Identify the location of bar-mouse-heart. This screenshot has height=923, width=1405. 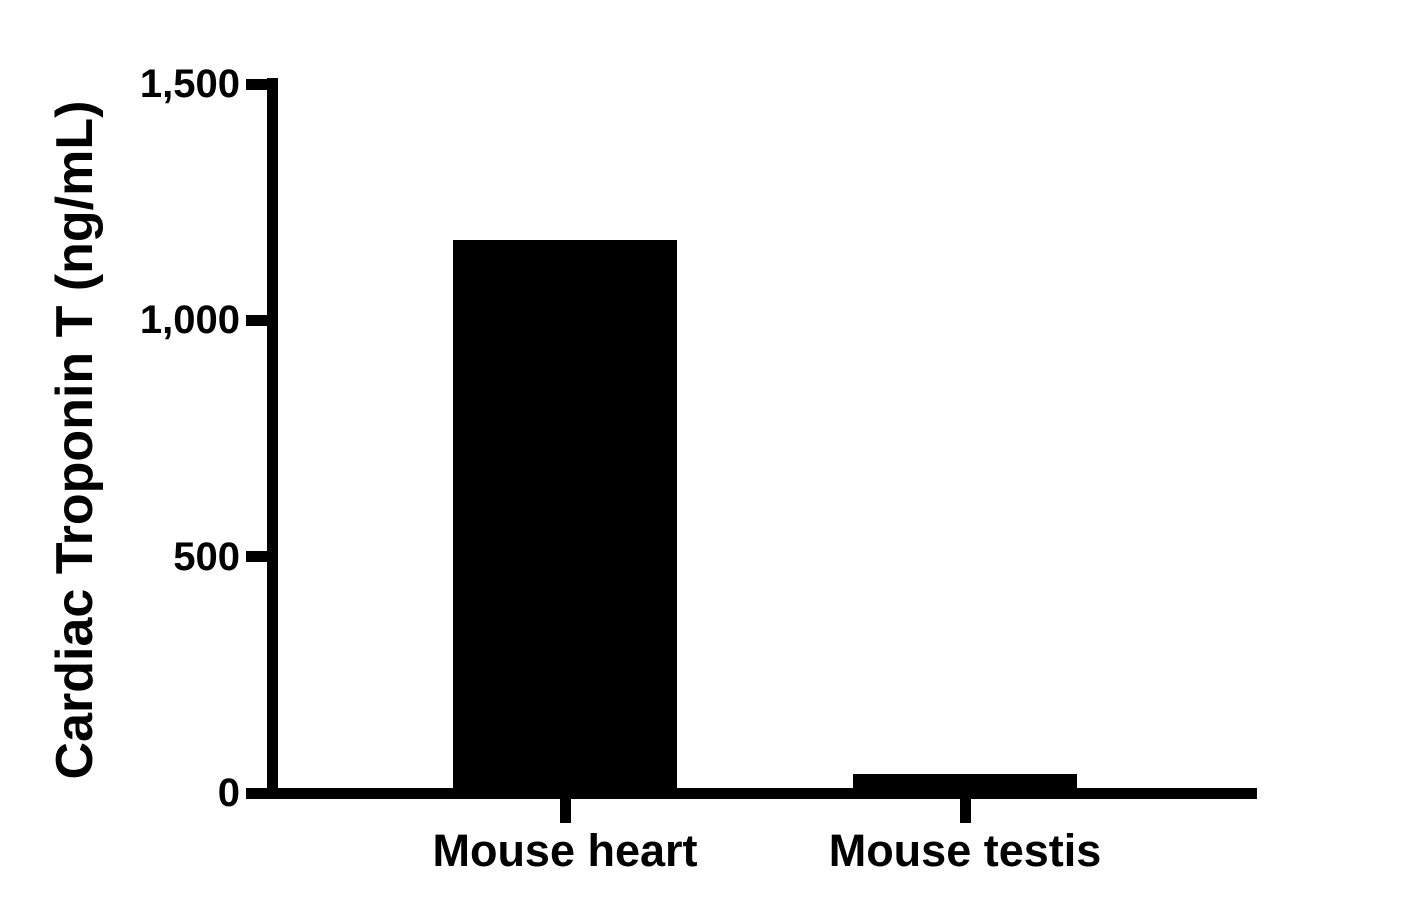
(565, 519).